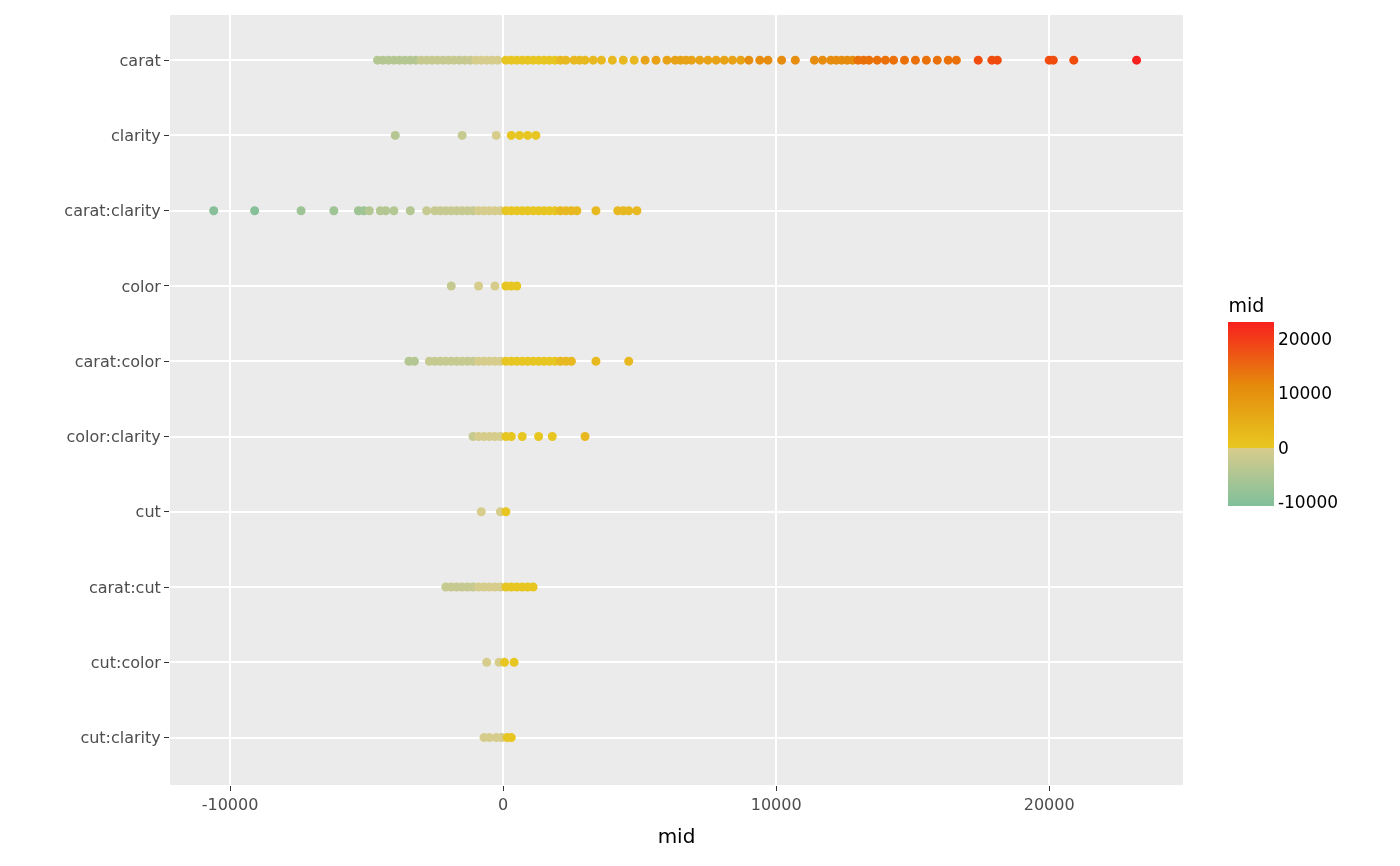 The image size is (1400, 866). I want to click on color-bar-title: mid, so click(1246, 304).